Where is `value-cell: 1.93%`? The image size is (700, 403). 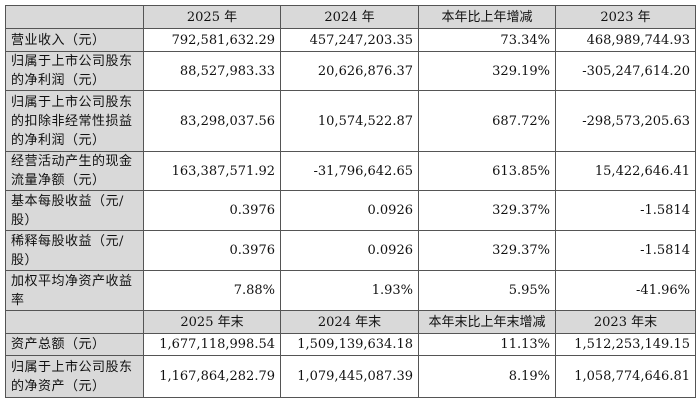 value-cell: 1.93% is located at coordinates (349, 290).